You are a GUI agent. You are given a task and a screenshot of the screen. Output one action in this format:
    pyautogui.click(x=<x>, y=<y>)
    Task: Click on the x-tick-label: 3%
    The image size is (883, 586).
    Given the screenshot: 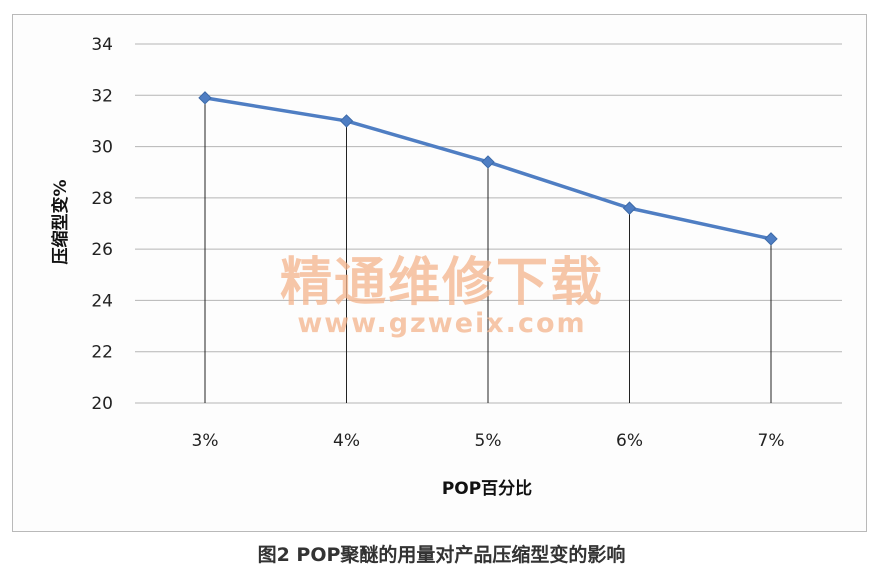 What is the action you would take?
    pyautogui.click(x=205, y=441)
    